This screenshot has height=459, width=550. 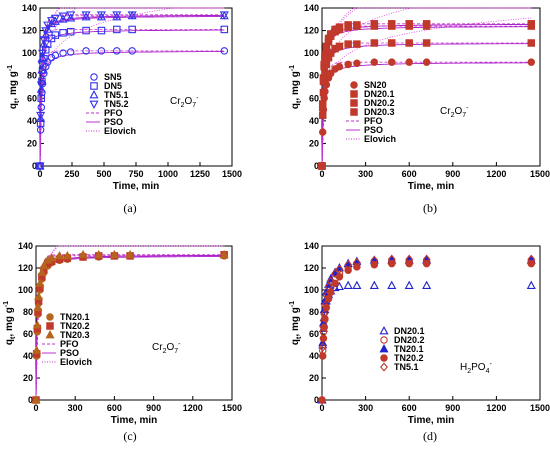 What do you see at coordinates (379, 112) in the screenshot?
I see `legend-label: DN20.3` at bounding box center [379, 112].